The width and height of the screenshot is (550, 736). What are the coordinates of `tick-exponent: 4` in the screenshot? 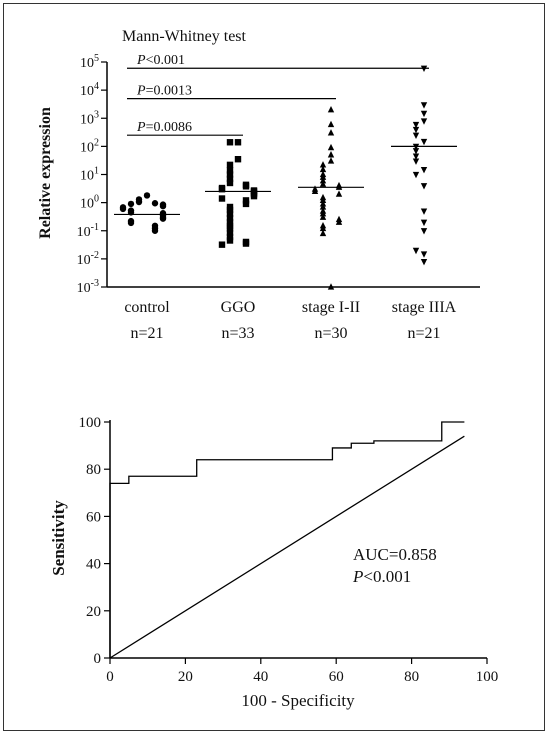 It's located at (96, 86).